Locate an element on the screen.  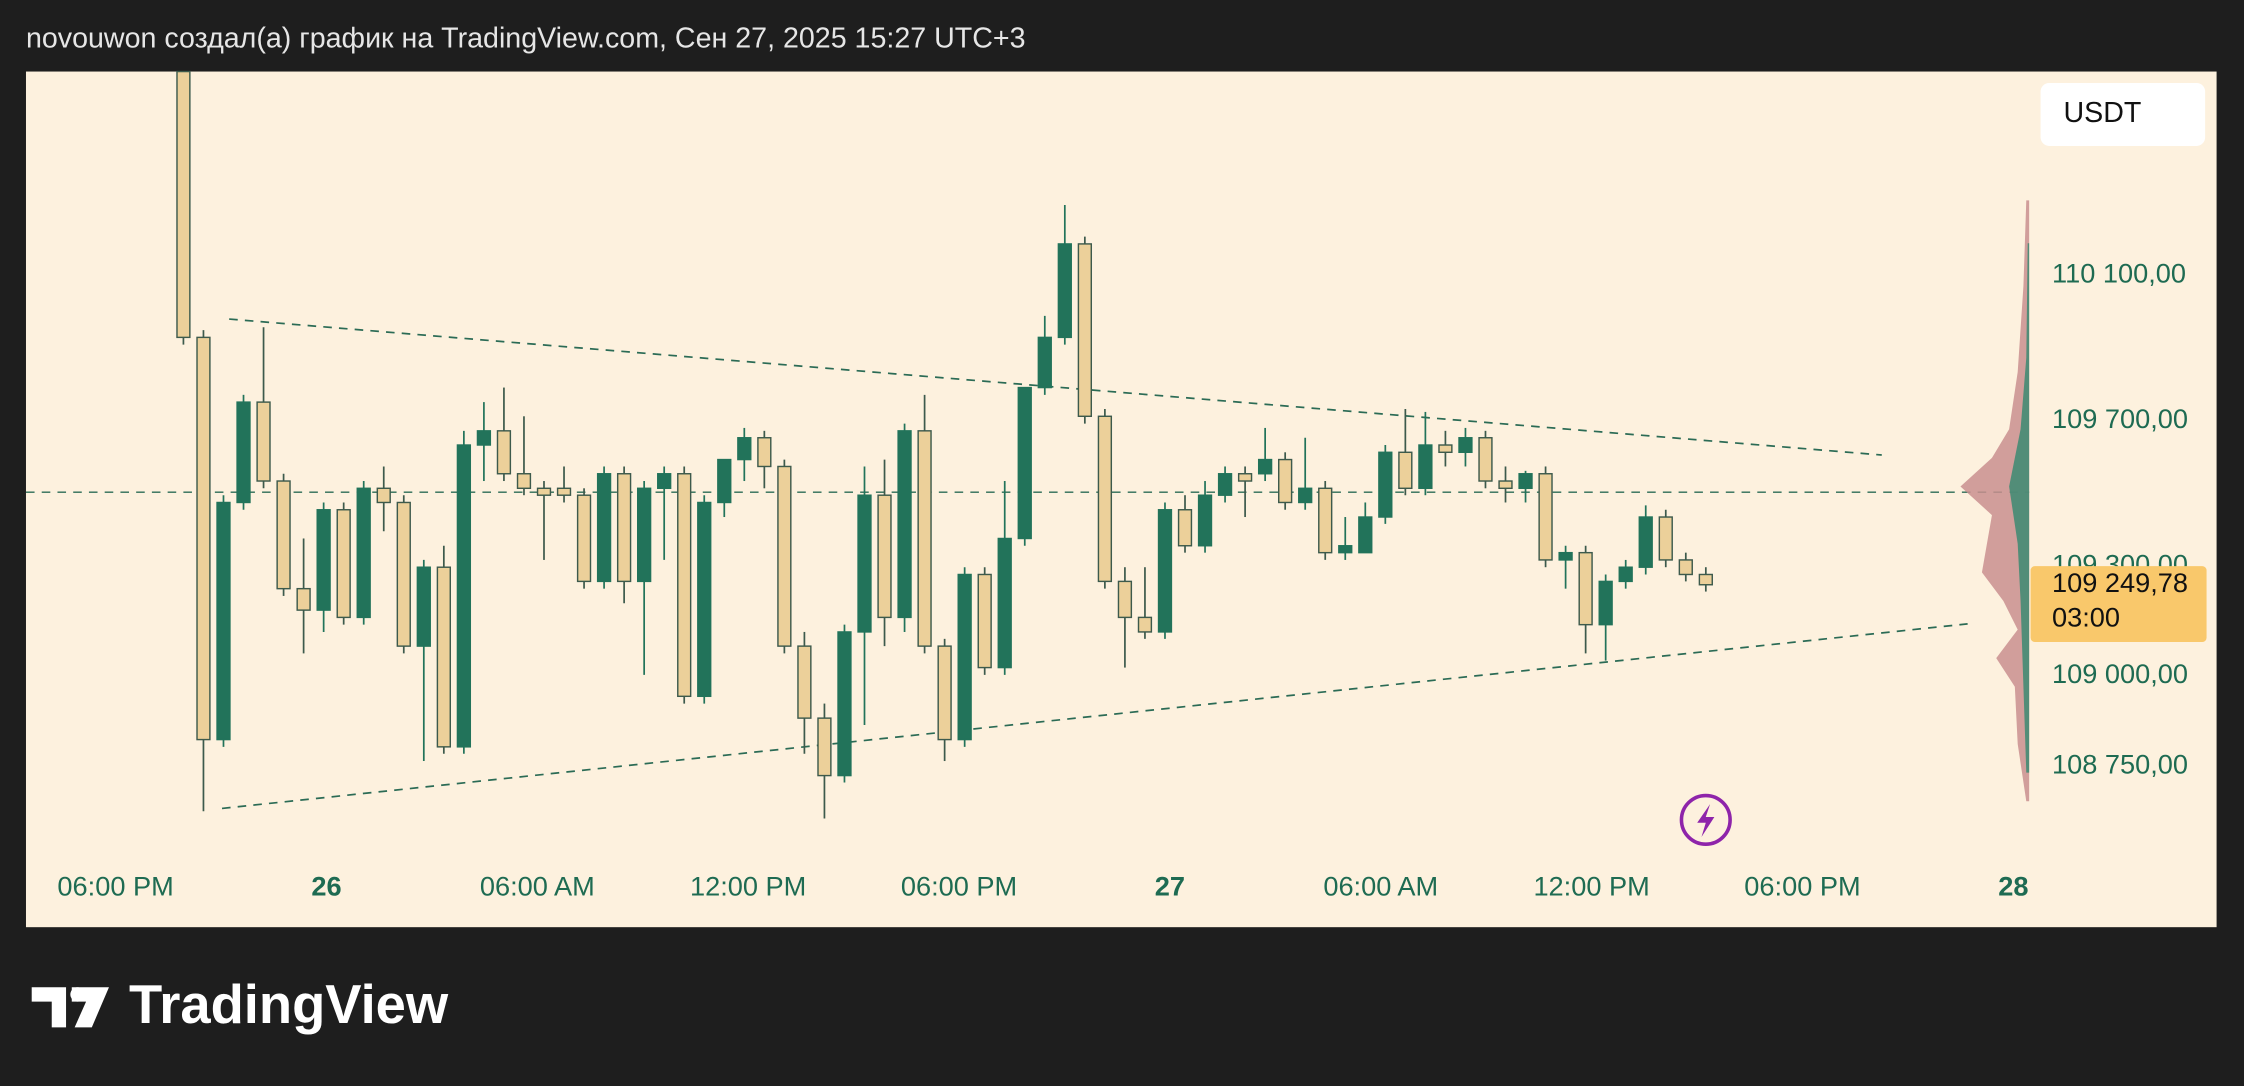
logo: TradingView is located at coordinates (240, 1004).